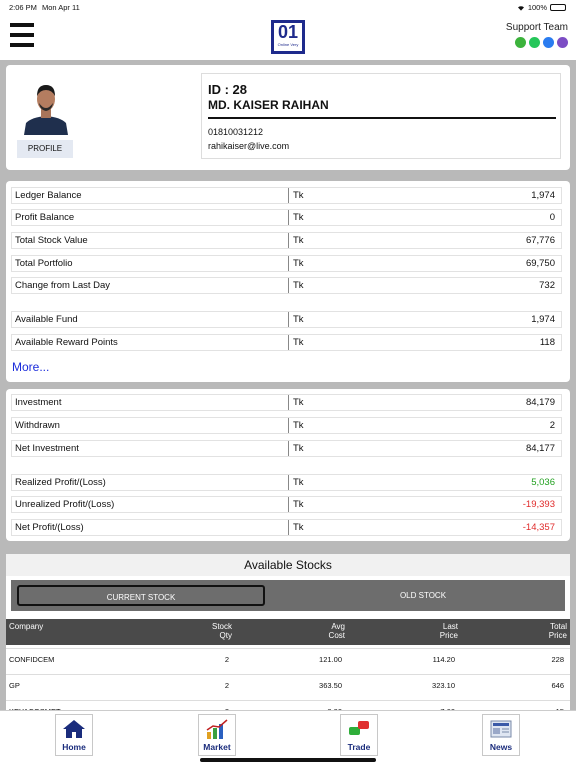 Image resolution: width=576 pixels, height=768 pixels. I want to click on table-row: GP 2 363.50 323.10 646, so click(288, 684).